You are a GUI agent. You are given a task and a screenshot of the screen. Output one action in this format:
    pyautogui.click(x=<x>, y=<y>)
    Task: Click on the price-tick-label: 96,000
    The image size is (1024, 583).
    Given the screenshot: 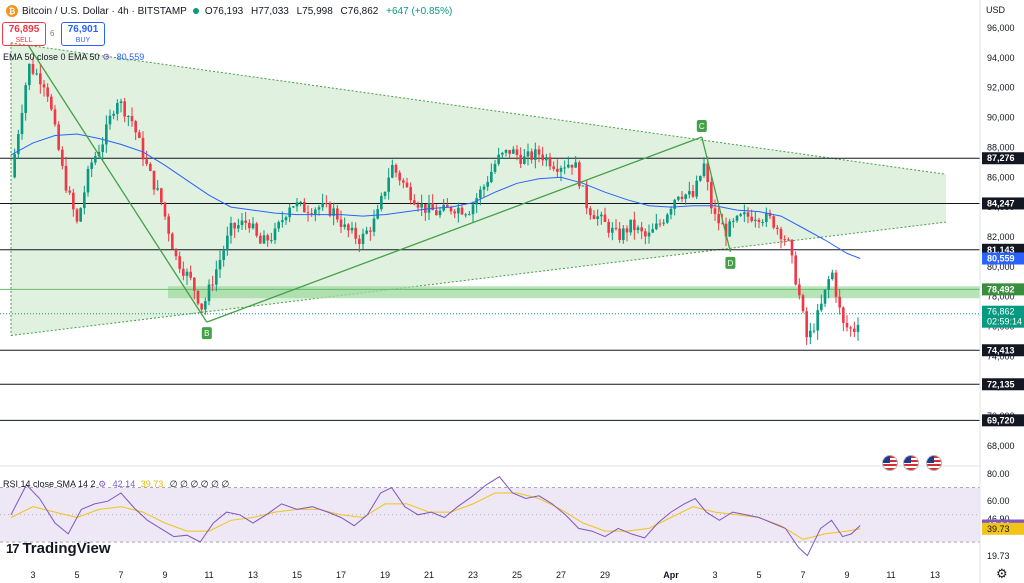 What is the action you would take?
    pyautogui.click(x=1001, y=28)
    